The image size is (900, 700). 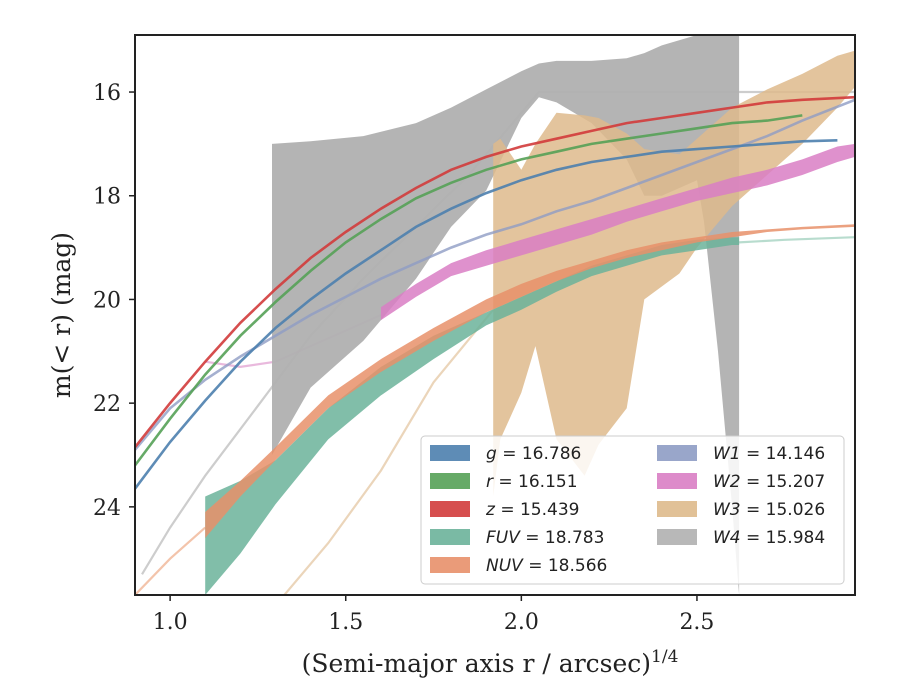 What do you see at coordinates (450, 481) in the screenshot?
I see `legend-swatch-r` at bounding box center [450, 481].